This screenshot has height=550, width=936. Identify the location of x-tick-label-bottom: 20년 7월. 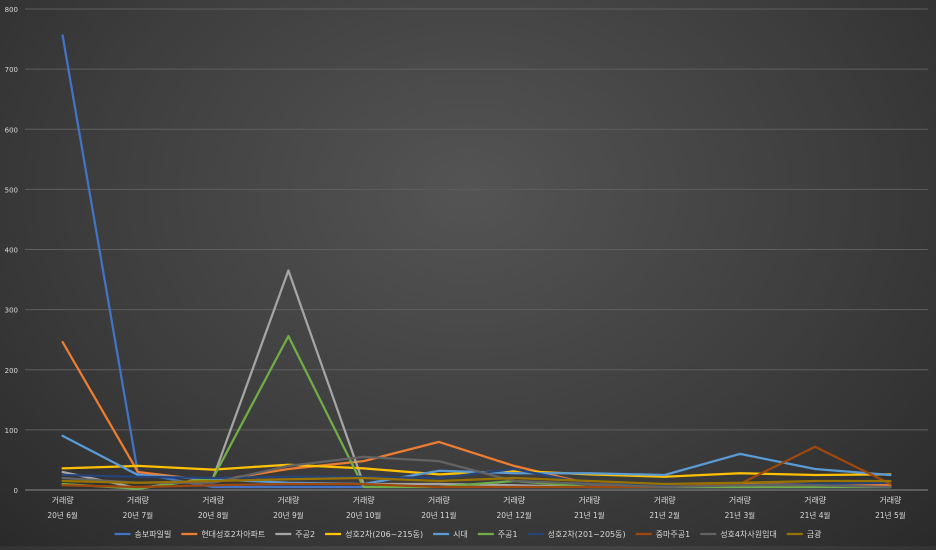
(138, 515).